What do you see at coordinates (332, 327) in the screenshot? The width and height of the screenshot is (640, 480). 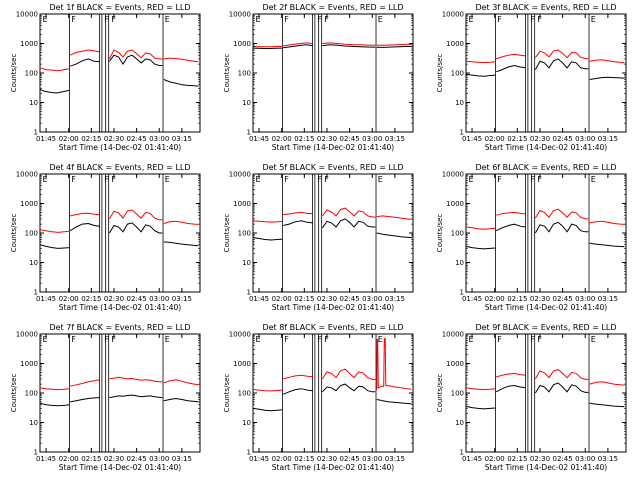 I see `panel-title: Det 8f BLACK = Events, RED = LLD` at bounding box center [332, 327].